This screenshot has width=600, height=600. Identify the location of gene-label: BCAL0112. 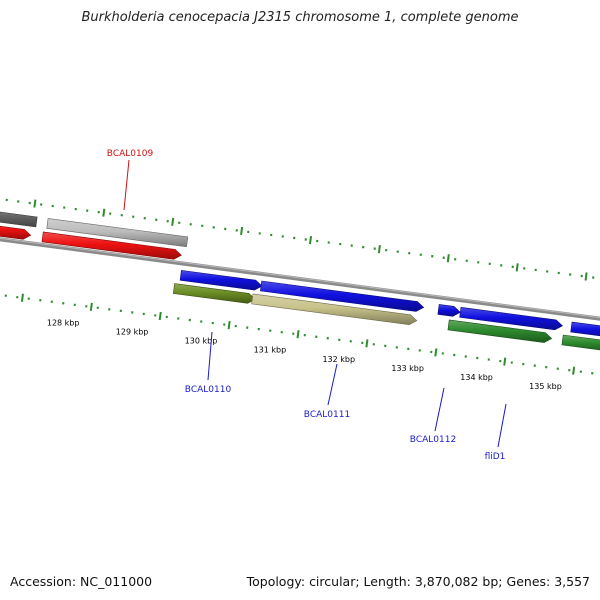
(433, 440).